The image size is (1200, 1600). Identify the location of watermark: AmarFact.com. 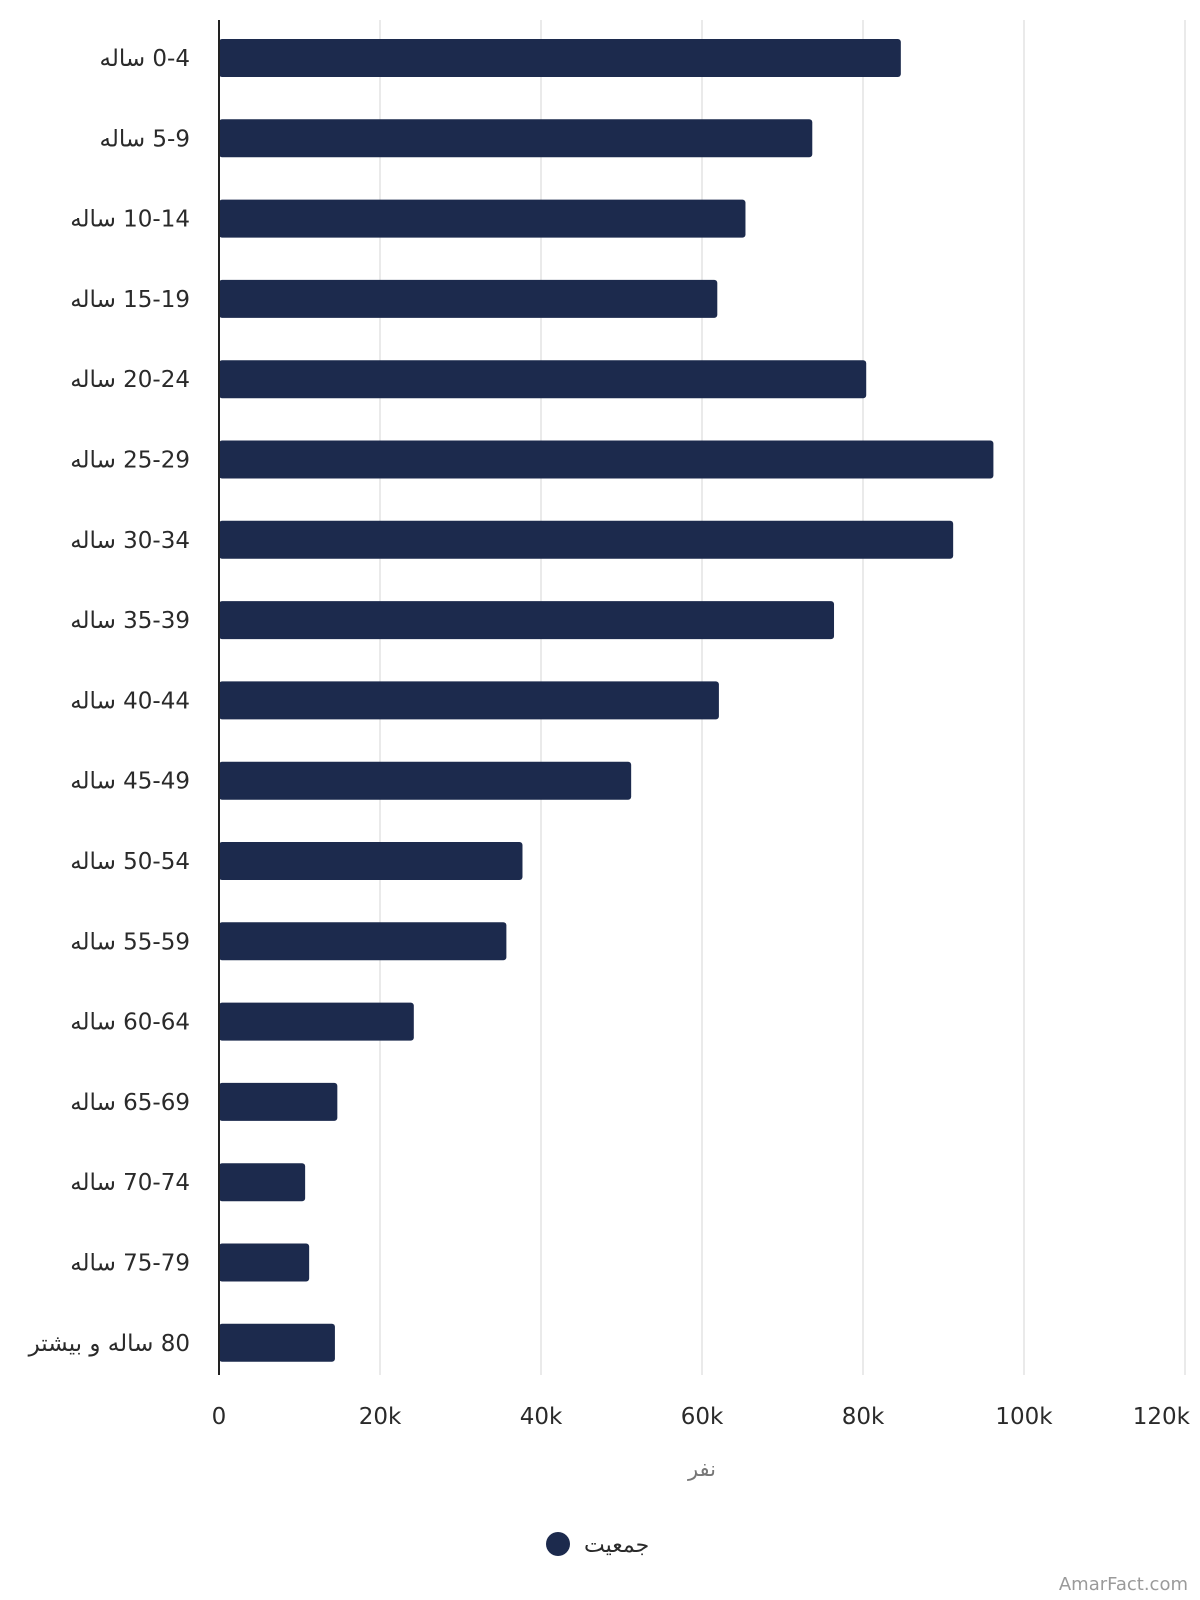
(1123, 1584).